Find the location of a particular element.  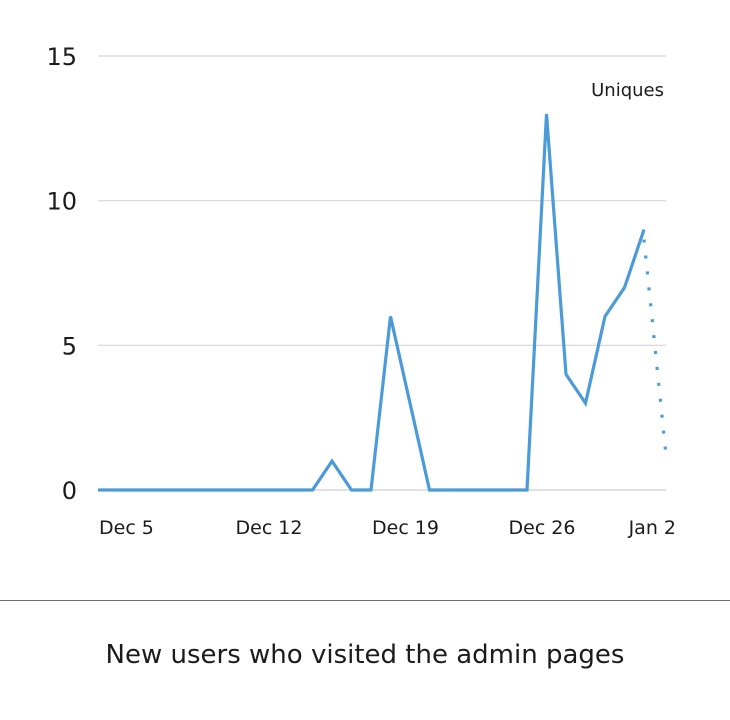

x-tick-label: Dec 5 is located at coordinates (126, 528).